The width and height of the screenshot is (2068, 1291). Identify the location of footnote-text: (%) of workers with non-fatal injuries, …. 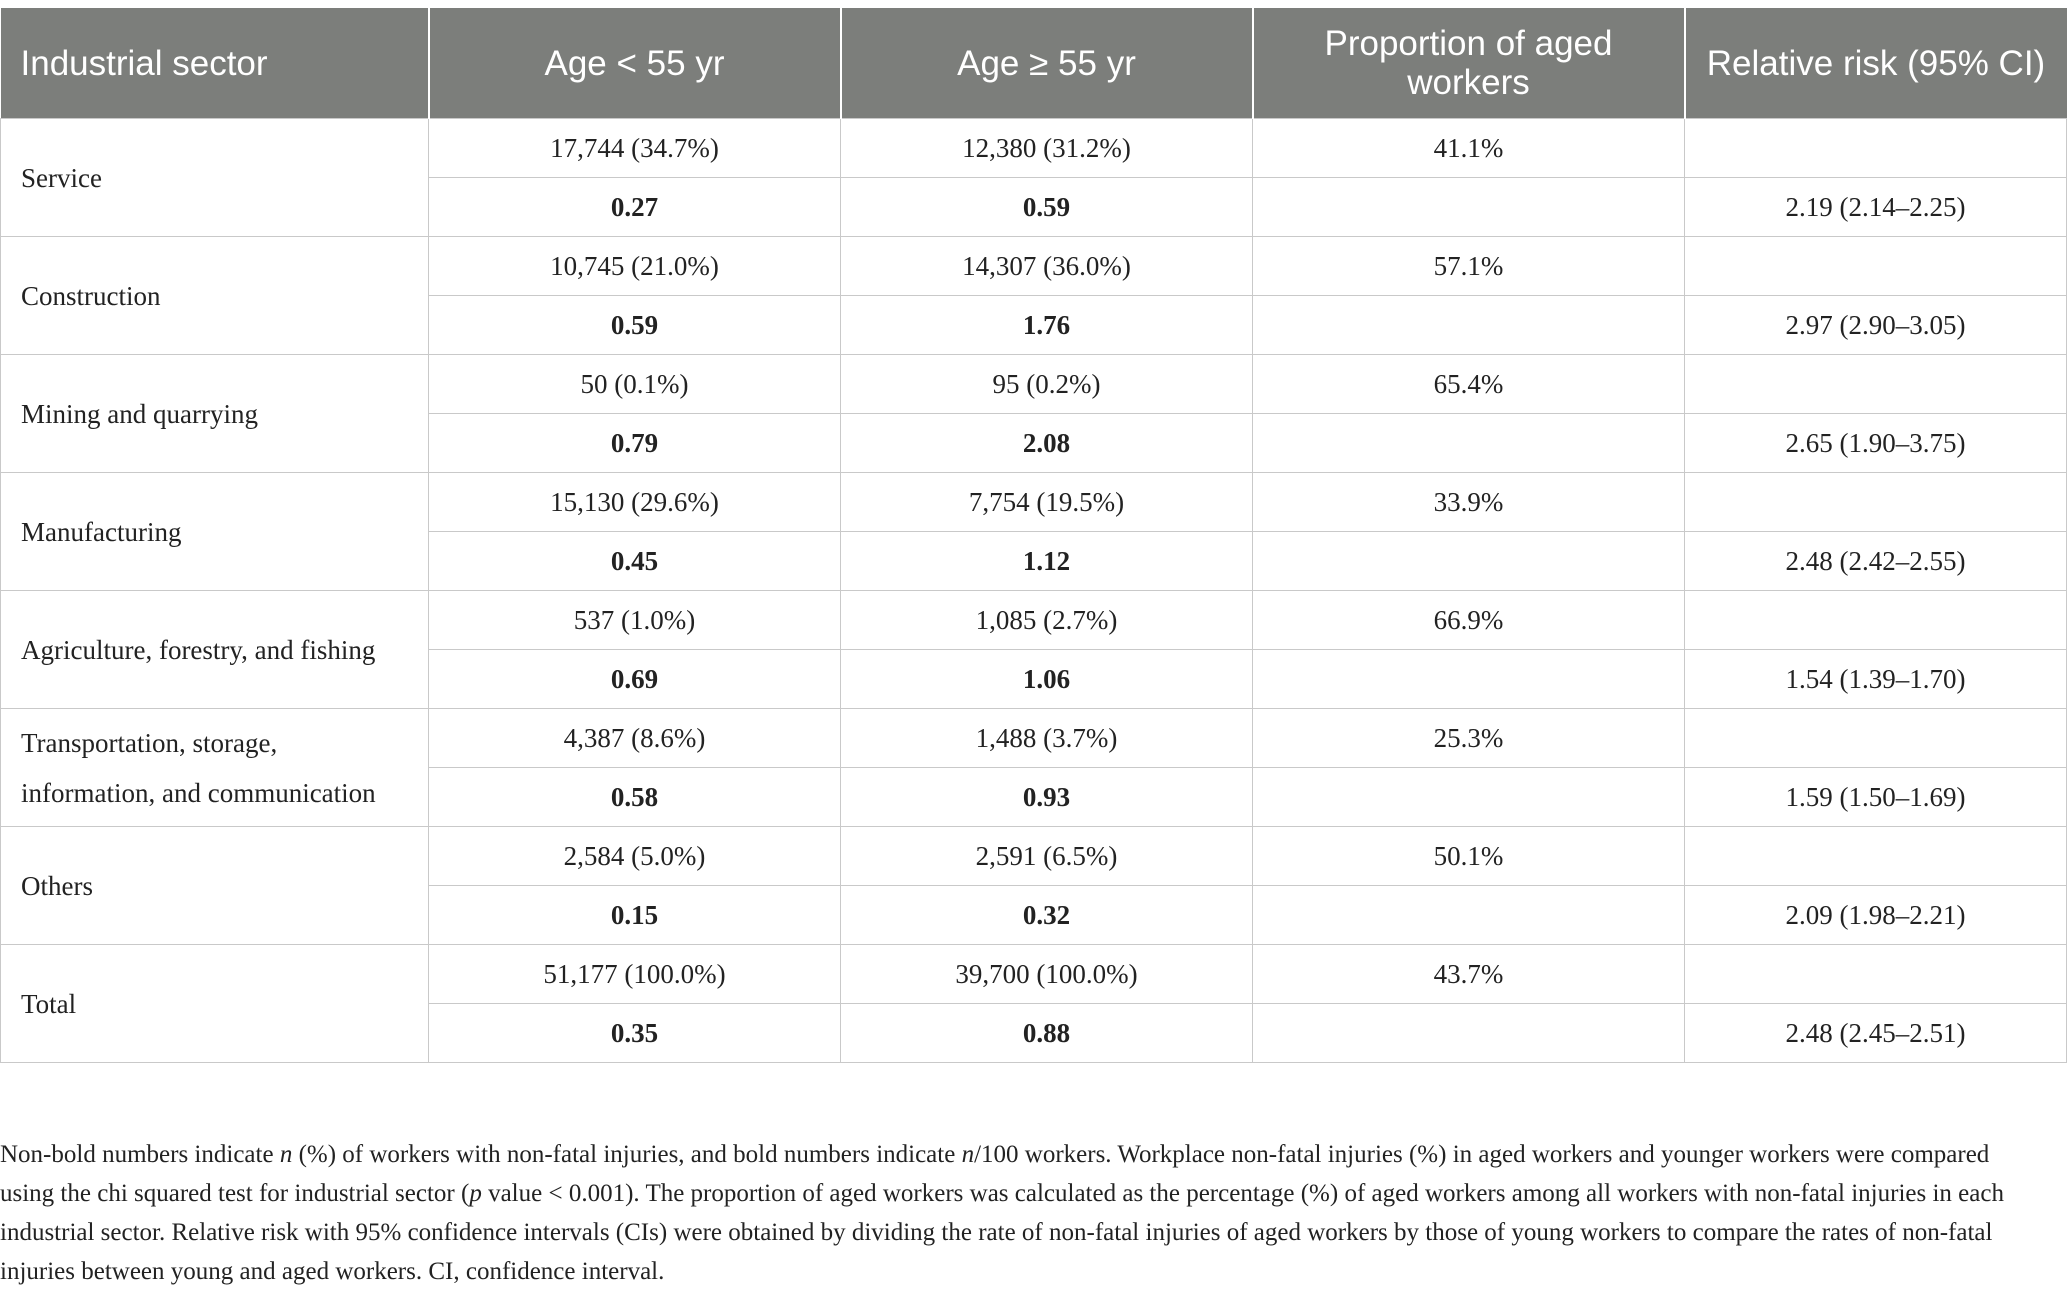
(627, 1154).